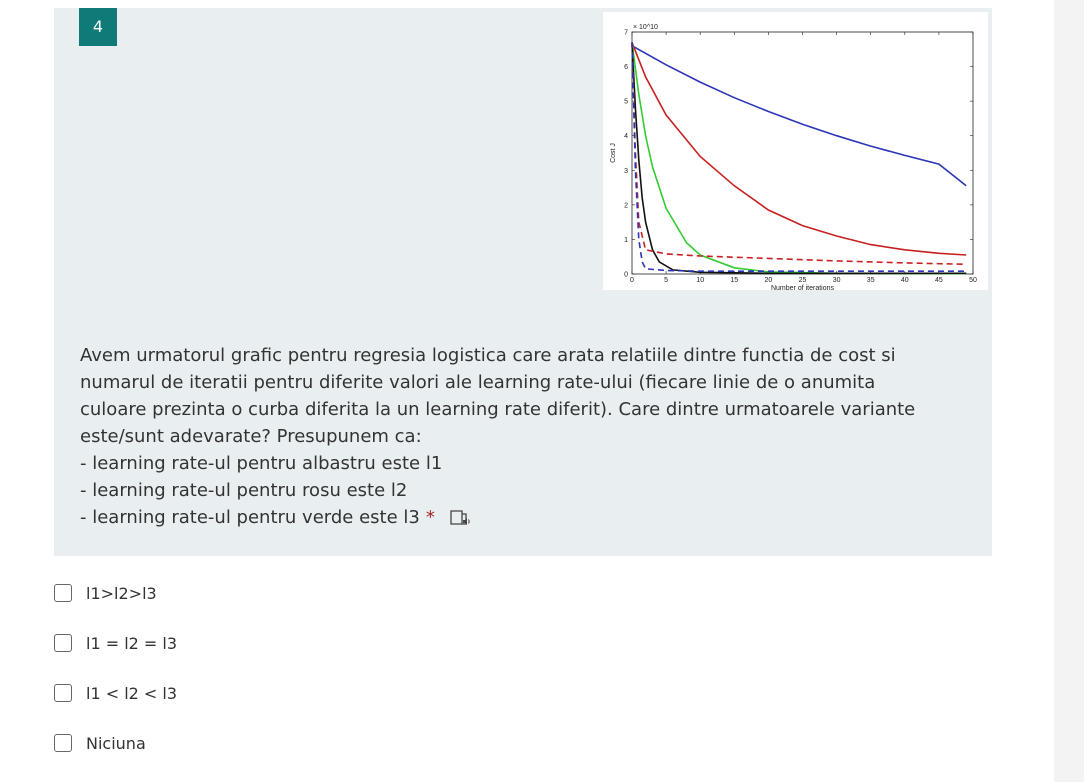 The image size is (1084, 782). Describe the element at coordinates (251, 436) in the screenshot. I see `question-line: este/sunt adevarate? Presupunem ca:` at that location.